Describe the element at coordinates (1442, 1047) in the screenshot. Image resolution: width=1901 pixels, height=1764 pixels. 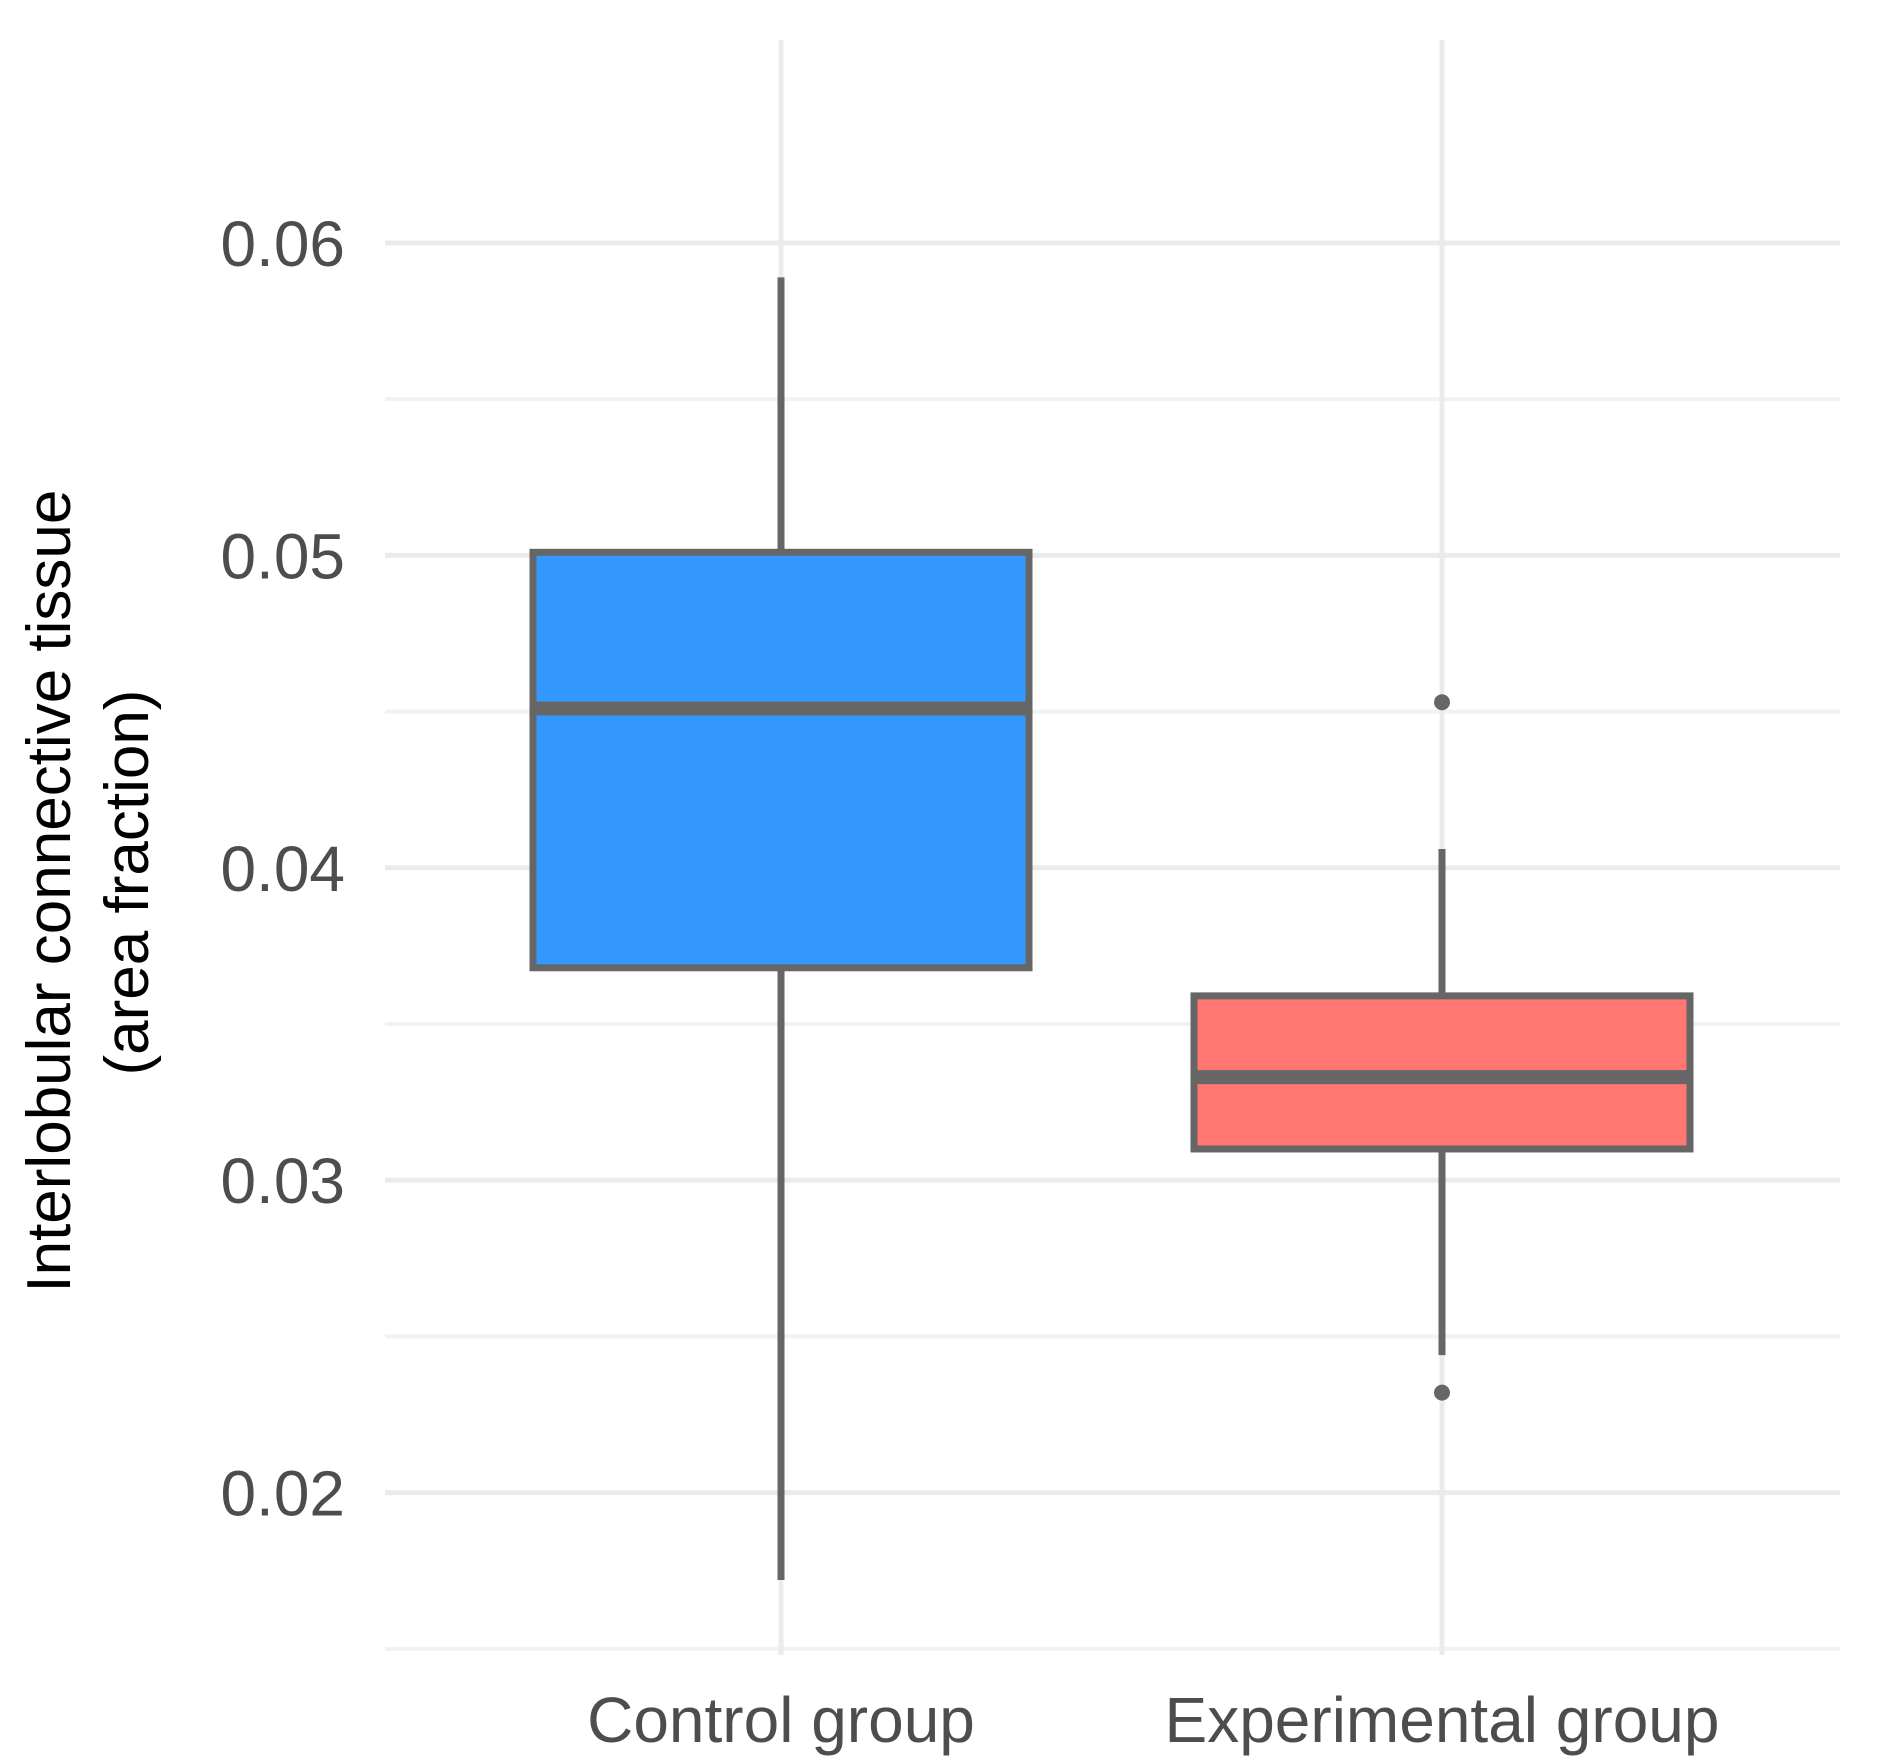
I see `box-experimental` at that location.